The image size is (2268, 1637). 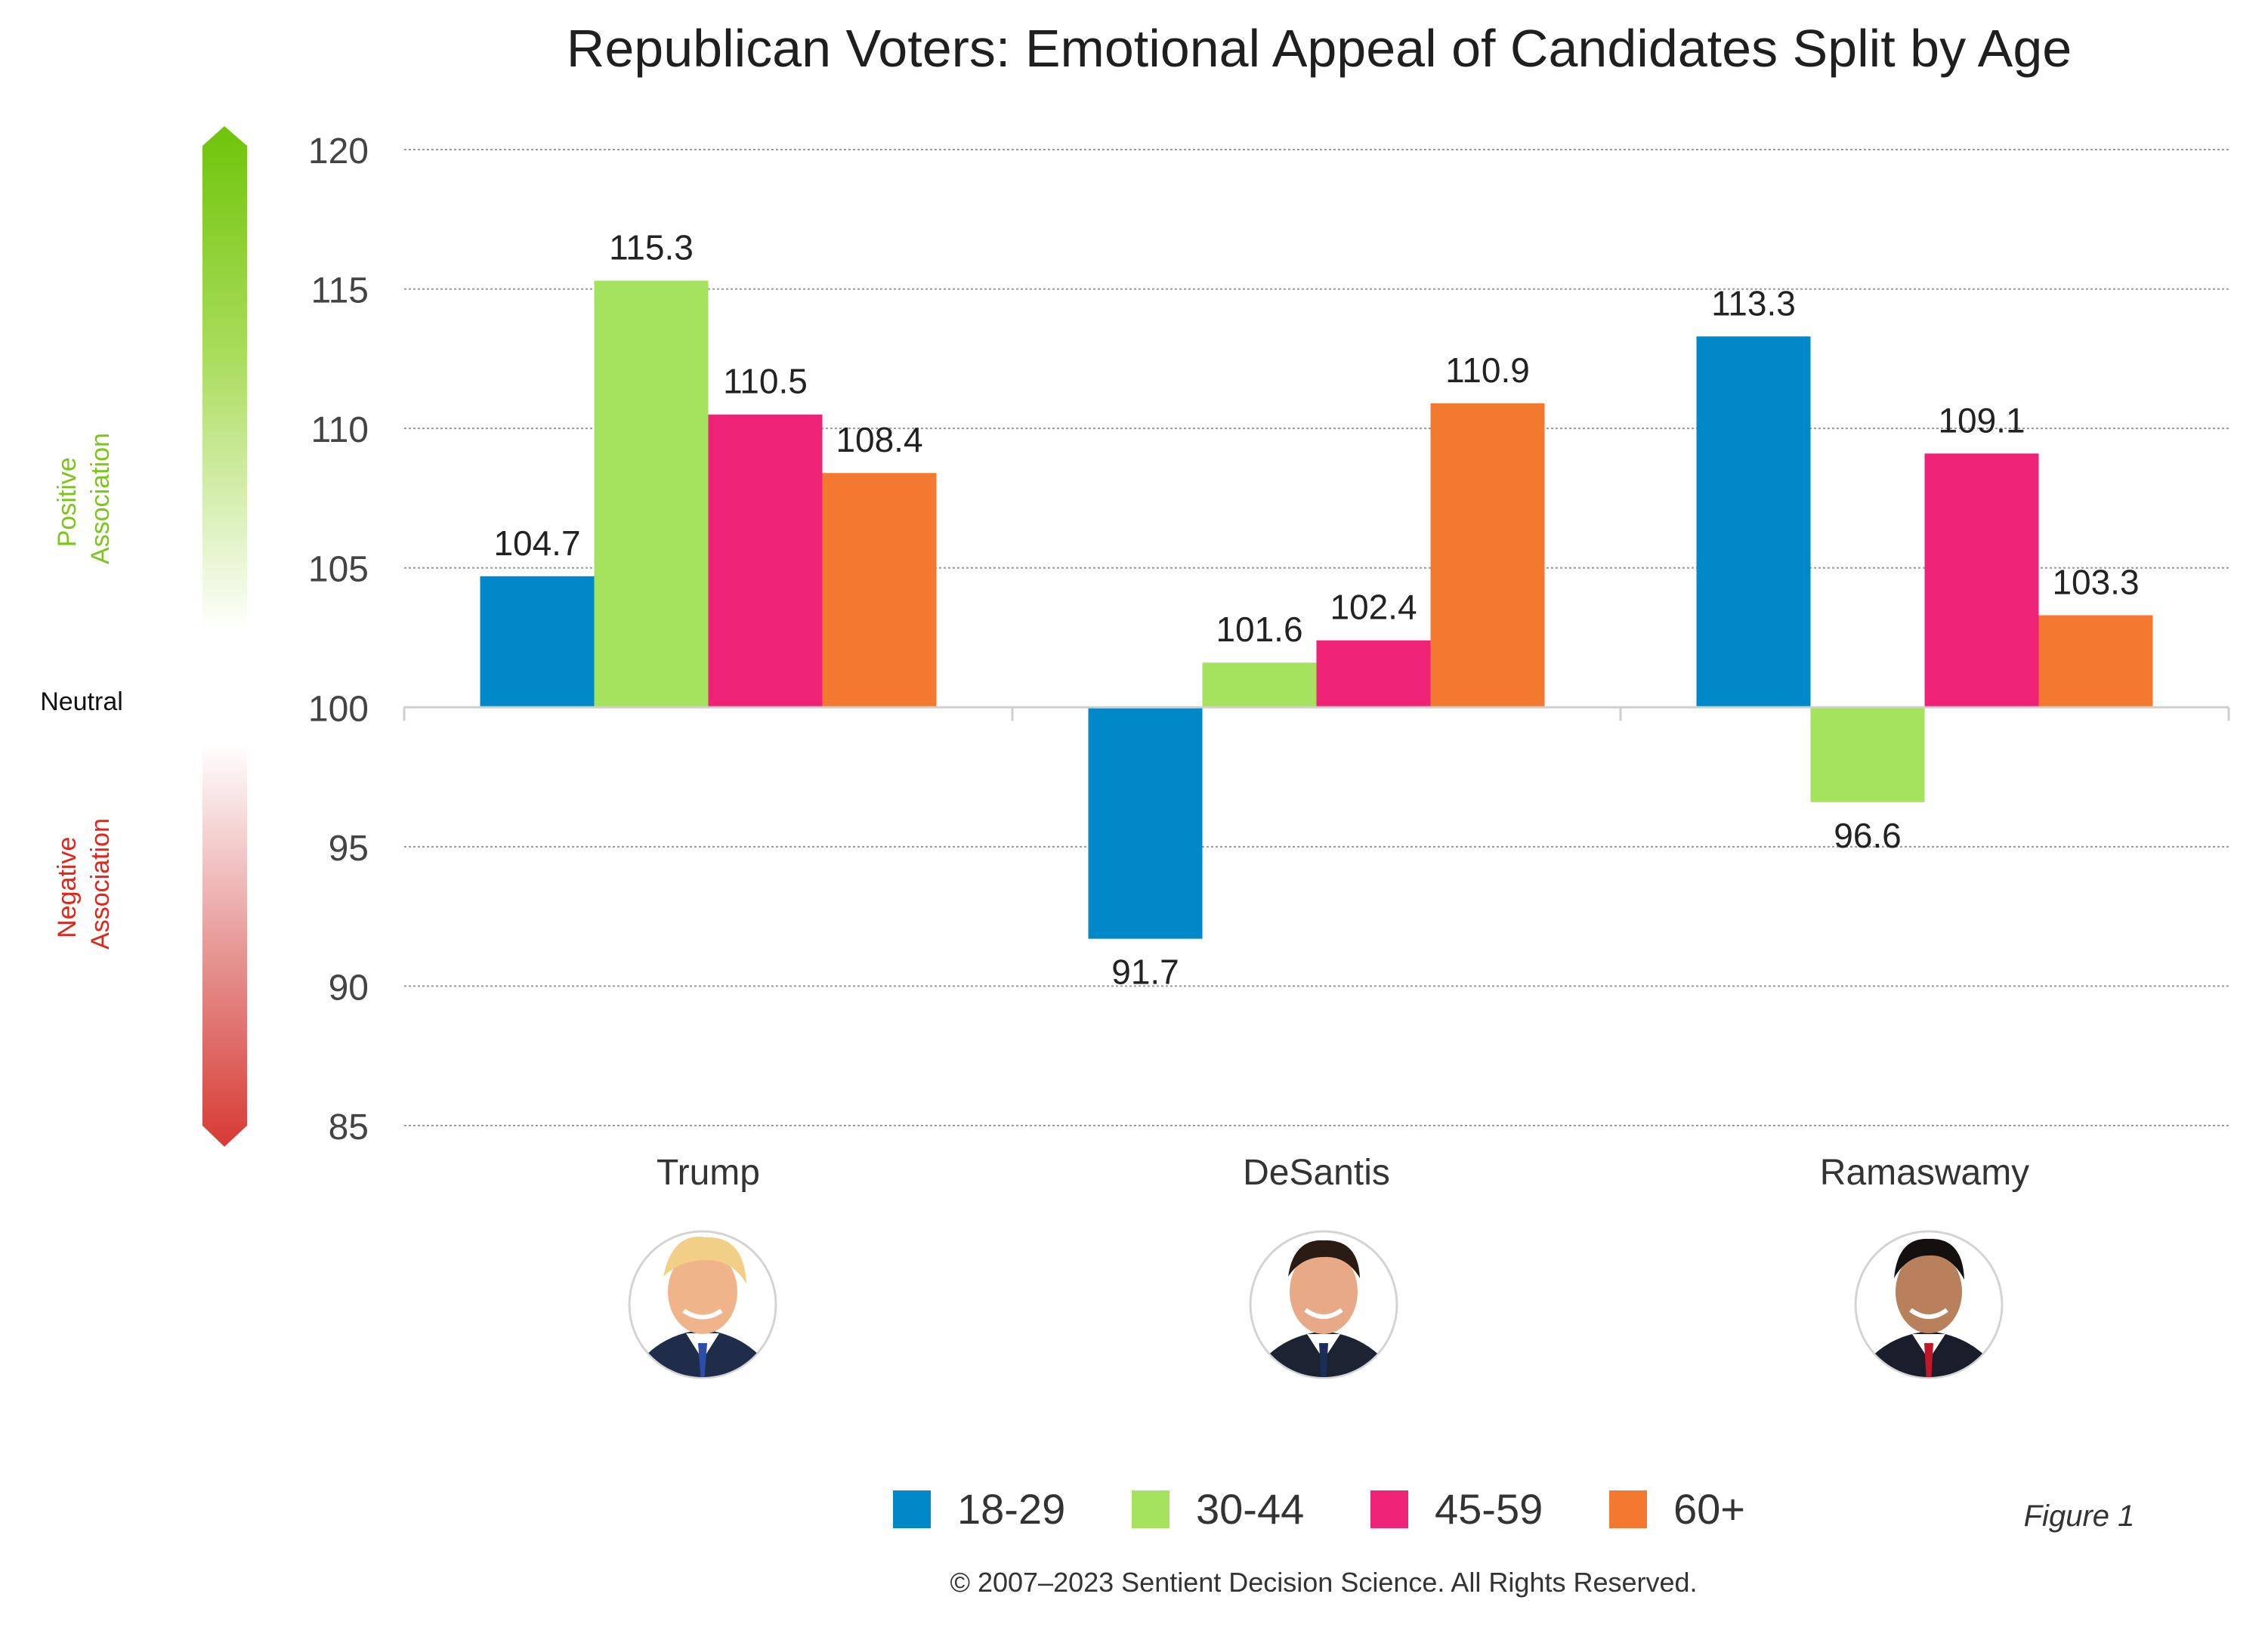 I want to click on desantis-portrait, so click(x=1324, y=1304).